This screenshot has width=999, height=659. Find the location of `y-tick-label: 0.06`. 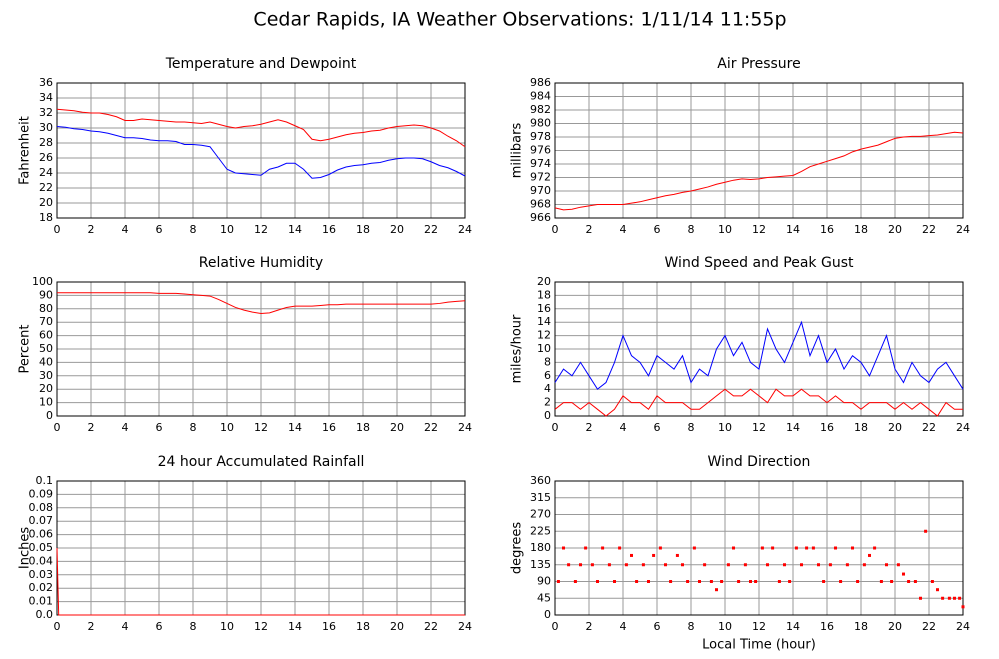

y-tick-label: 0.06 is located at coordinates (41, 534).